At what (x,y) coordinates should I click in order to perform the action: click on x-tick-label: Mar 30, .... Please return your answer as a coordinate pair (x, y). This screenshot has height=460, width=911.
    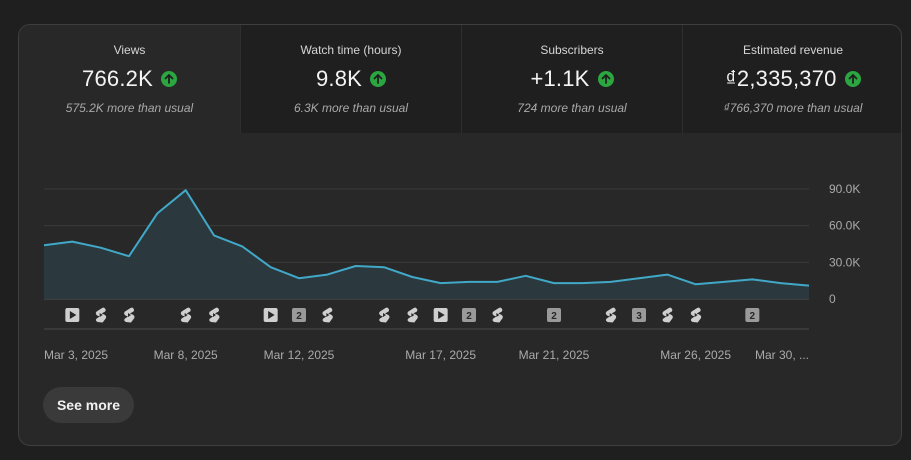
    Looking at the image, I should click on (782, 355).